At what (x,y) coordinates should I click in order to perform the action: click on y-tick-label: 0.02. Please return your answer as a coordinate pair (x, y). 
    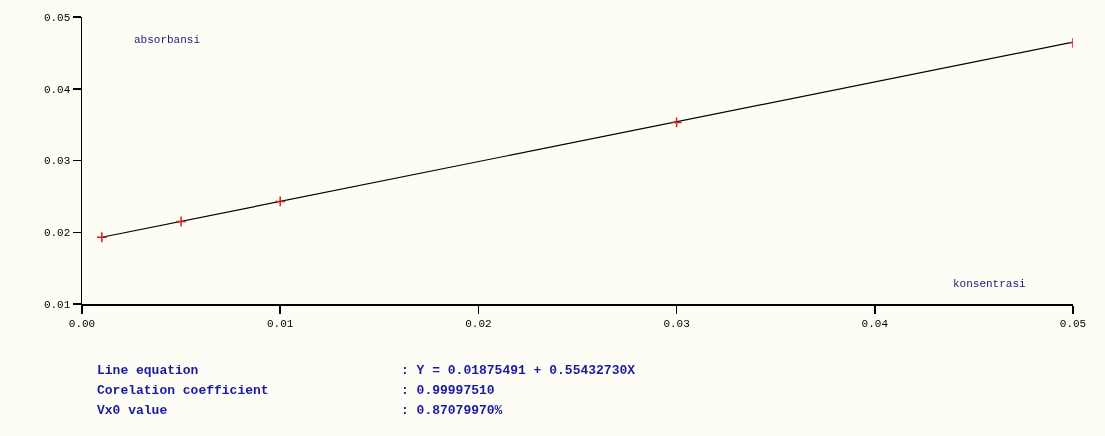
    Looking at the image, I should click on (57, 233).